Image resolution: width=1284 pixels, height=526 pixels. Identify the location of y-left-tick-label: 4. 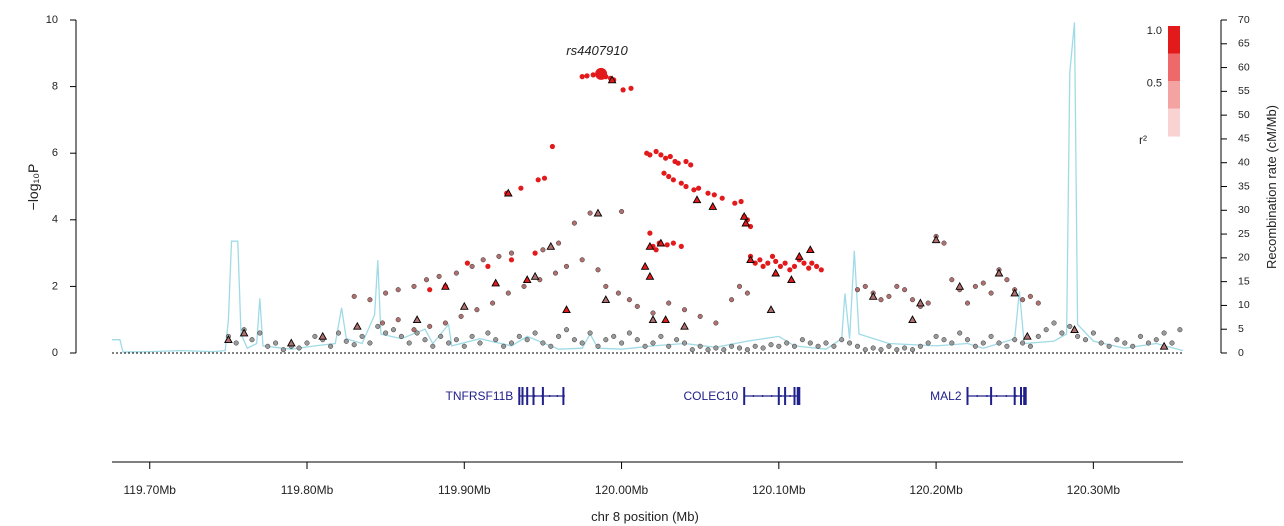
(55, 220).